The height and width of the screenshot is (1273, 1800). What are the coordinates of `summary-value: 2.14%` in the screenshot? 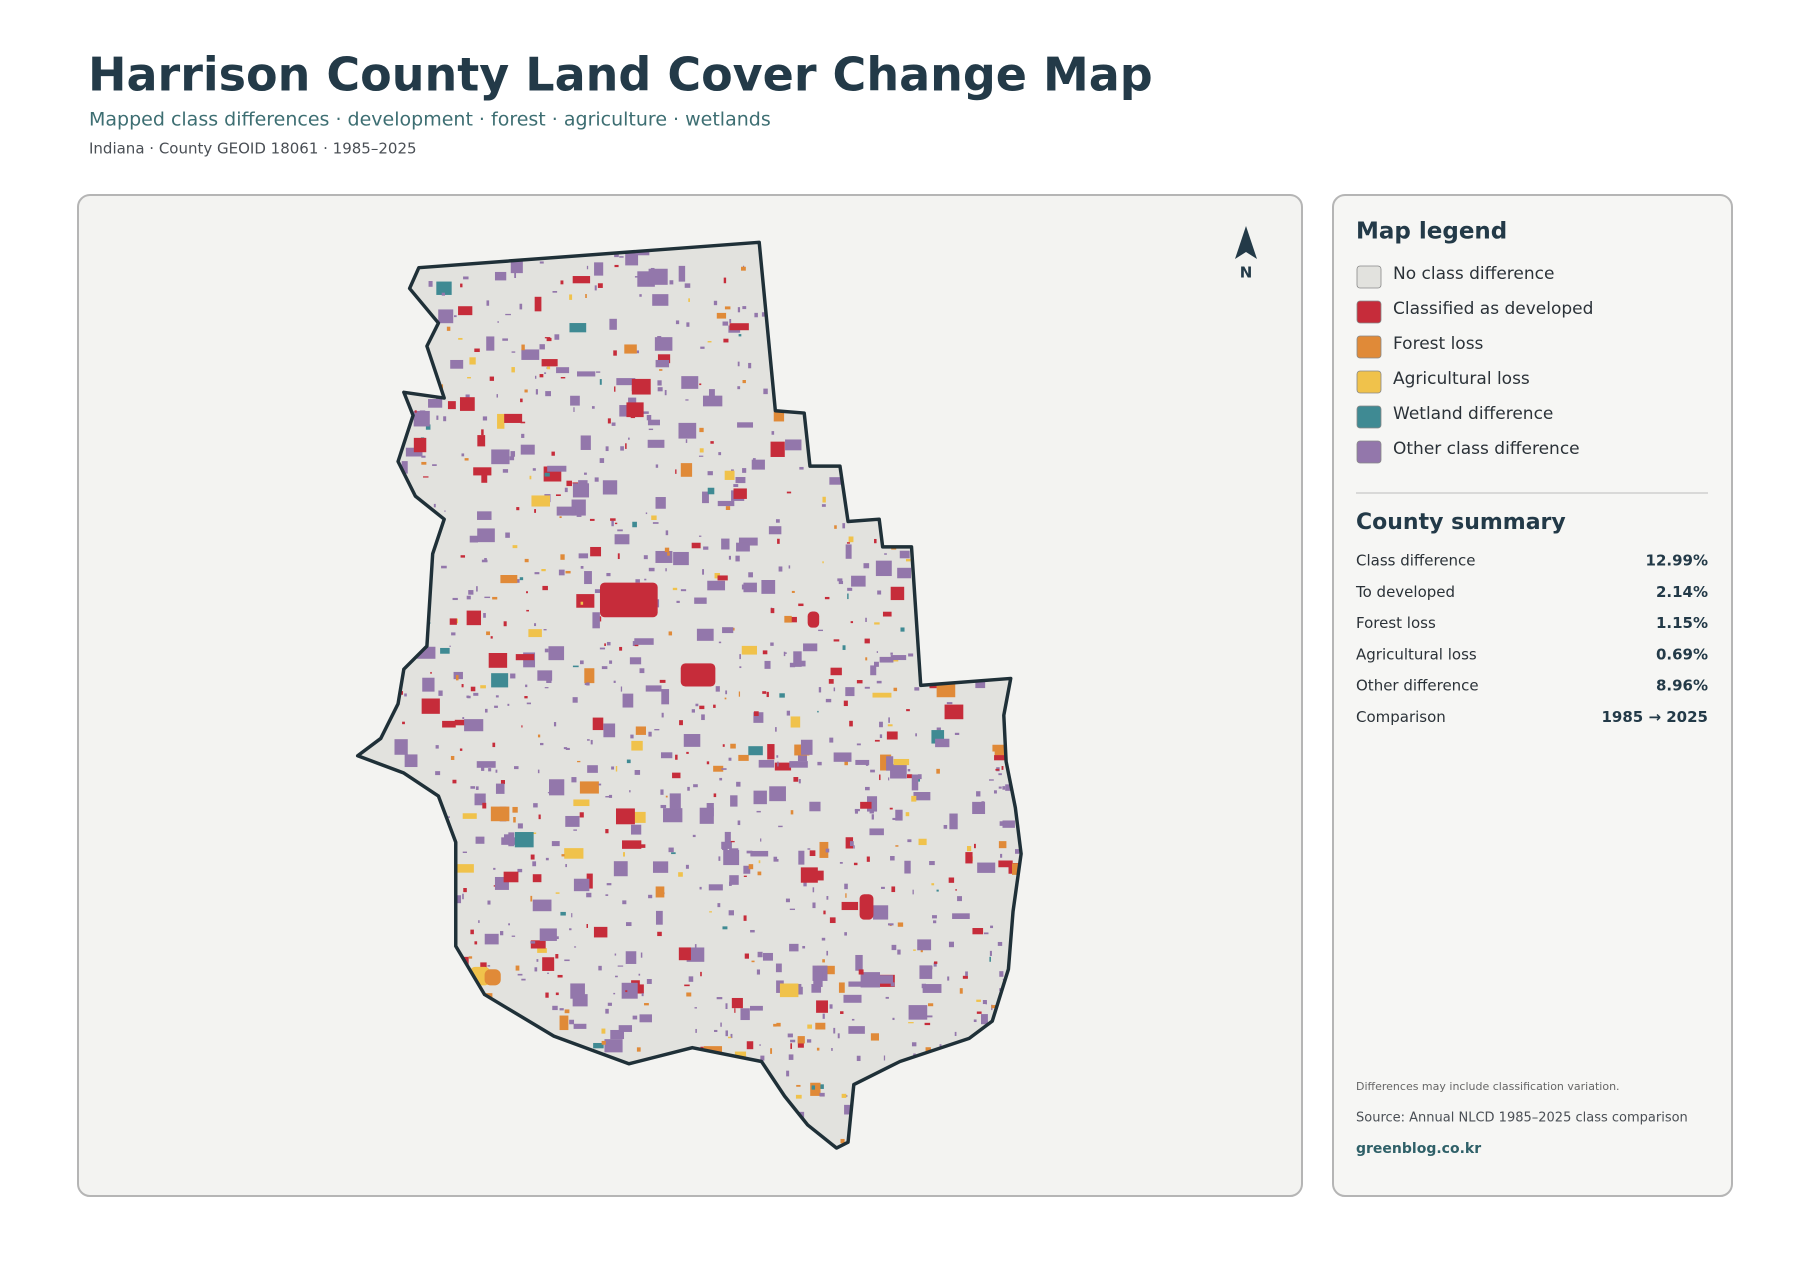 It's located at (1682, 592).